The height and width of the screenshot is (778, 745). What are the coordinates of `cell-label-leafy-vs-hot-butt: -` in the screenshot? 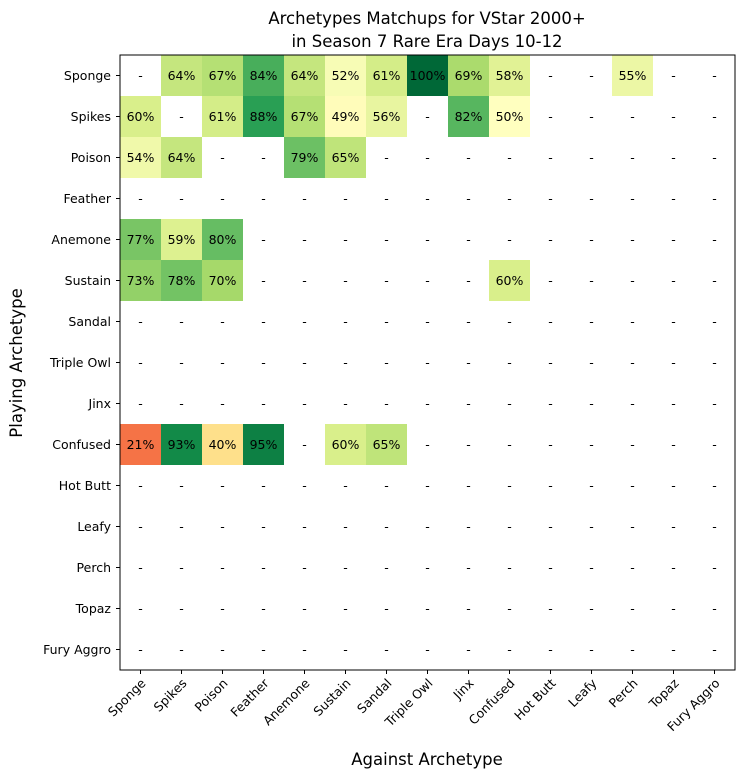 It's located at (550, 526).